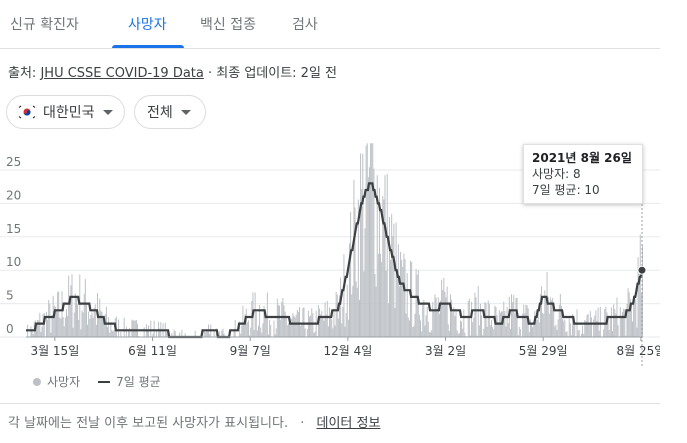  What do you see at coordinates (305, 25) in the screenshot?
I see `tab-tests: 검사` at bounding box center [305, 25].